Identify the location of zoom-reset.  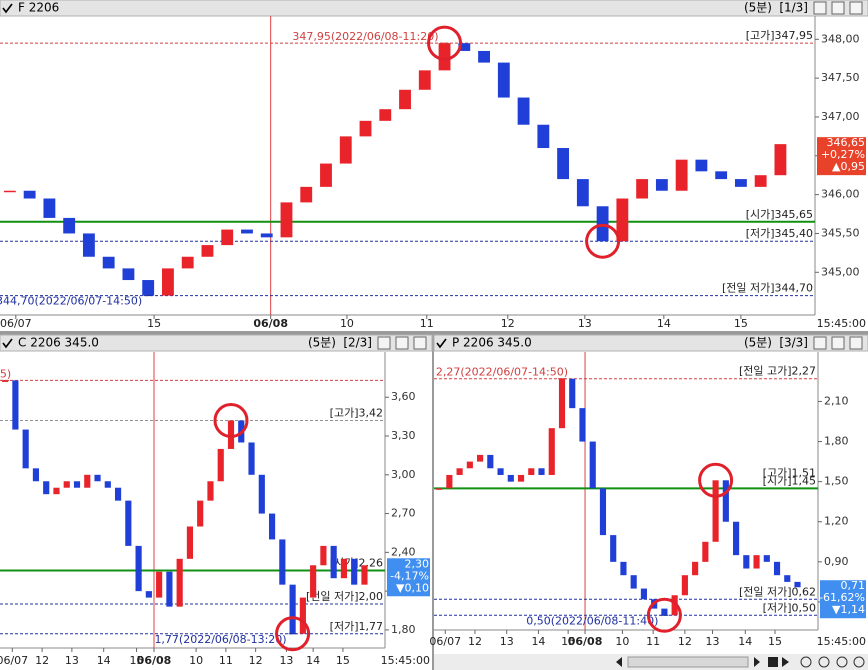
(859, 662).